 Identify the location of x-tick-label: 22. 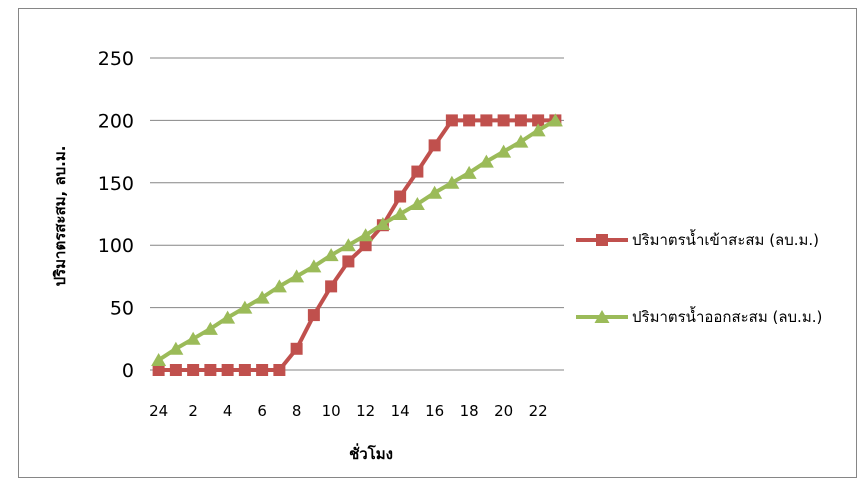
(538, 411).